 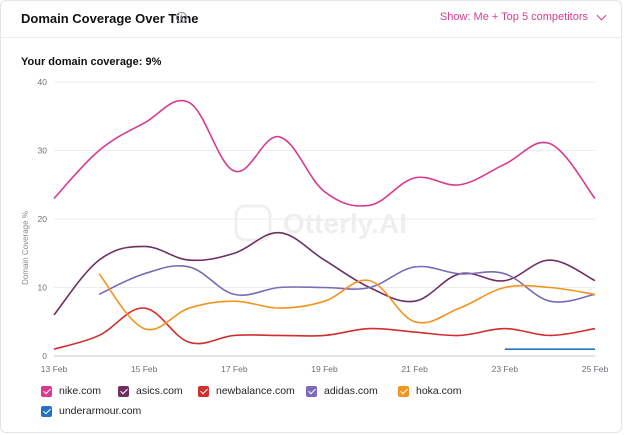 I want to click on info-icon: i, so click(x=181, y=17).